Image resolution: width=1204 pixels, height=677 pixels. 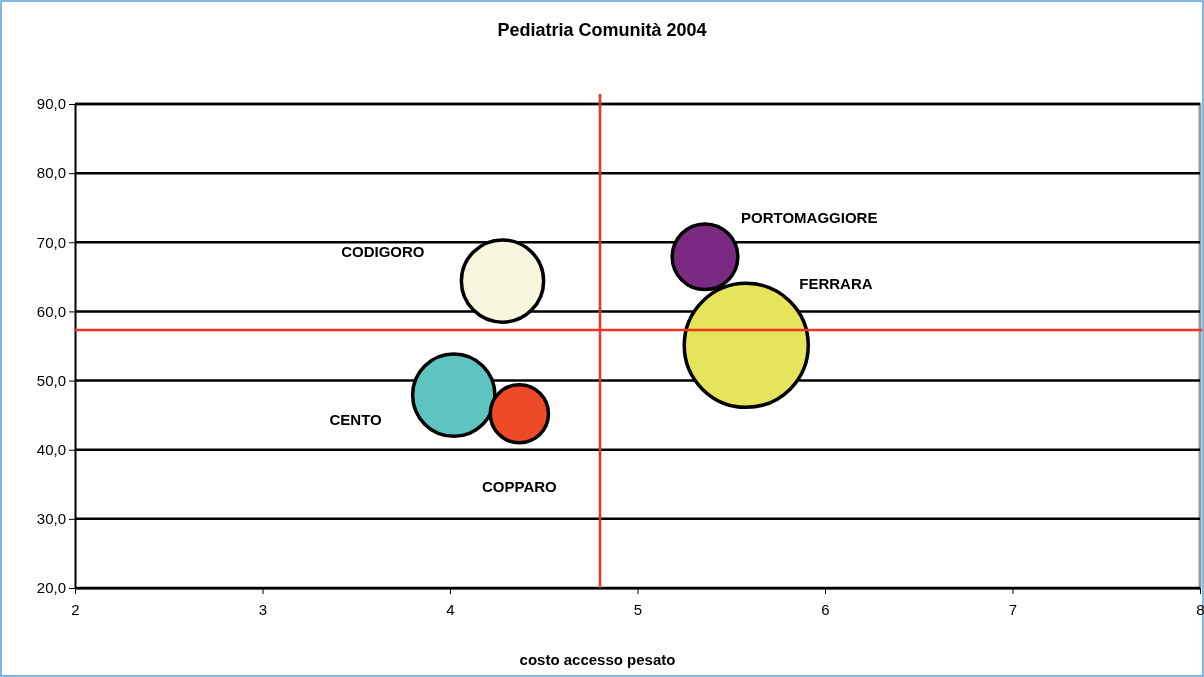 What do you see at coordinates (263, 609) in the screenshot?
I see `x-tick-label: 3` at bounding box center [263, 609].